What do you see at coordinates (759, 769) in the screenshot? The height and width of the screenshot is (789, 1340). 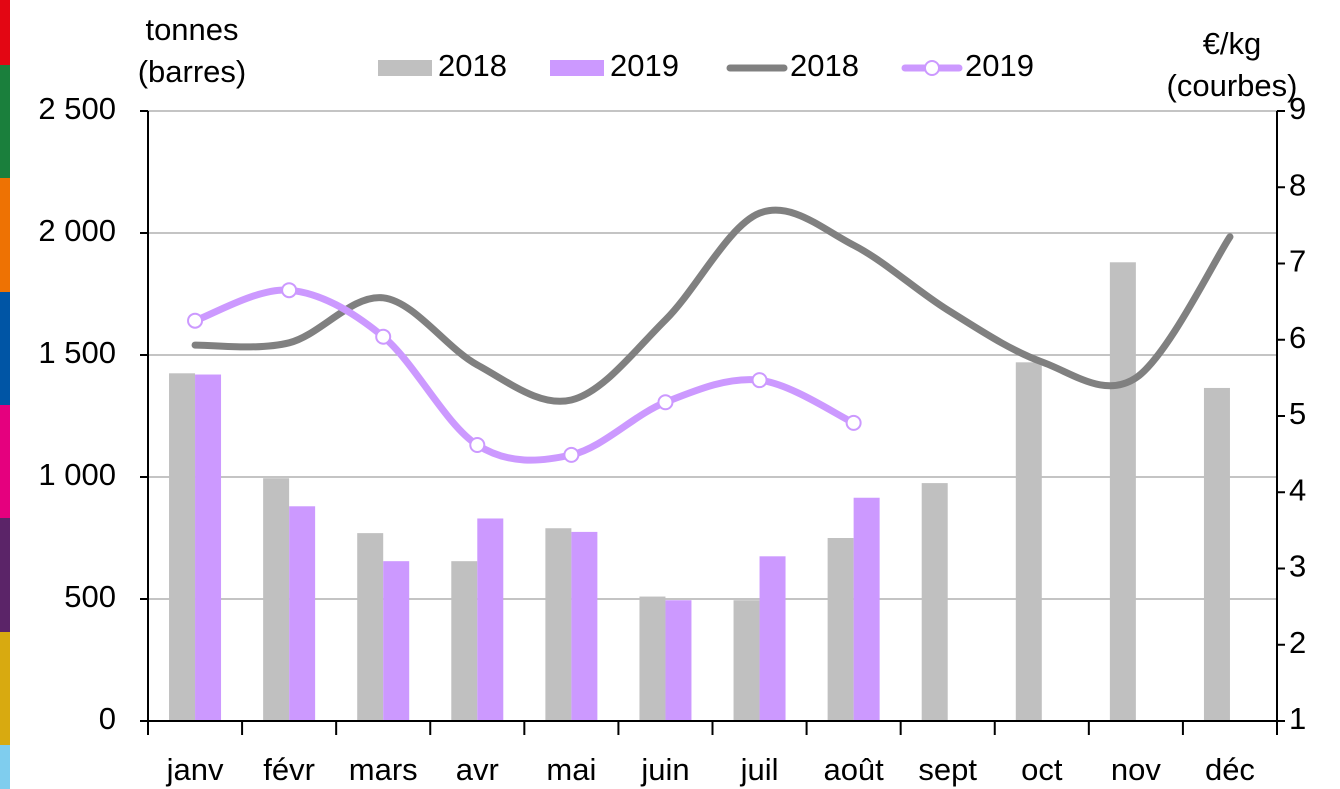 I see `x-tick-label: juil` at bounding box center [759, 769].